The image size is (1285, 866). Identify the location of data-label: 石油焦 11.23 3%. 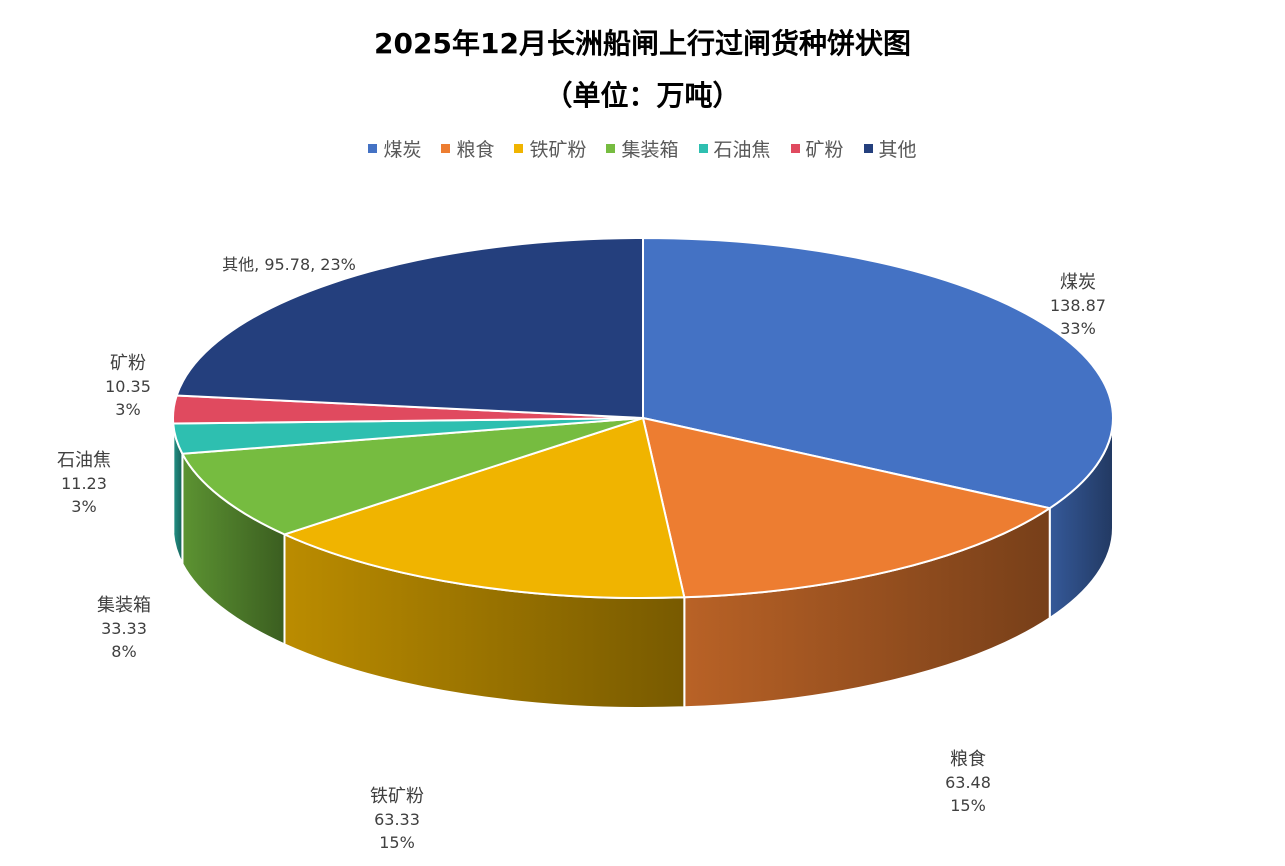
(84, 483).